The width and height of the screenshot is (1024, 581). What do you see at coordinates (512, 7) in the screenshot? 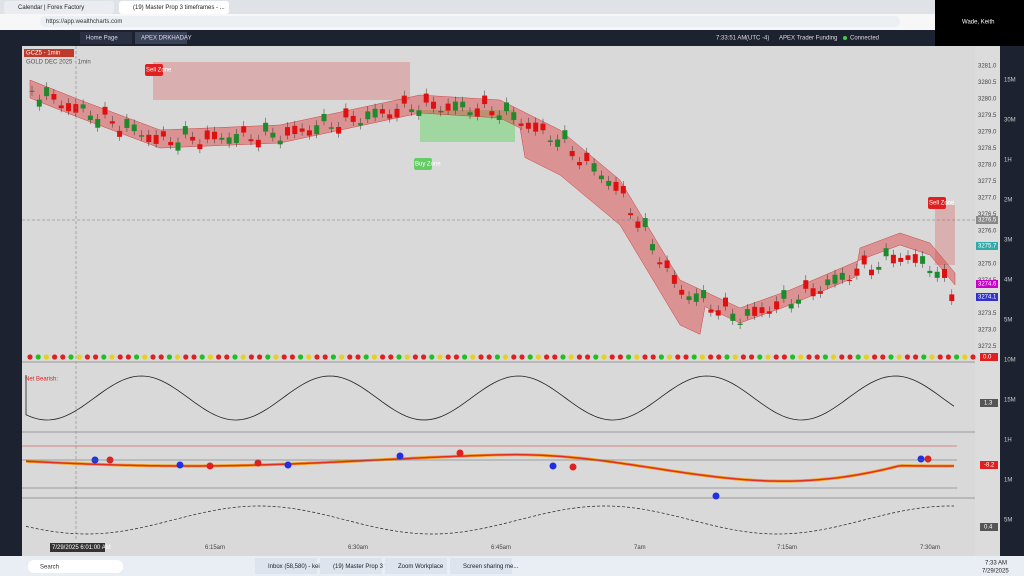
I see `tab-strip` at bounding box center [512, 7].